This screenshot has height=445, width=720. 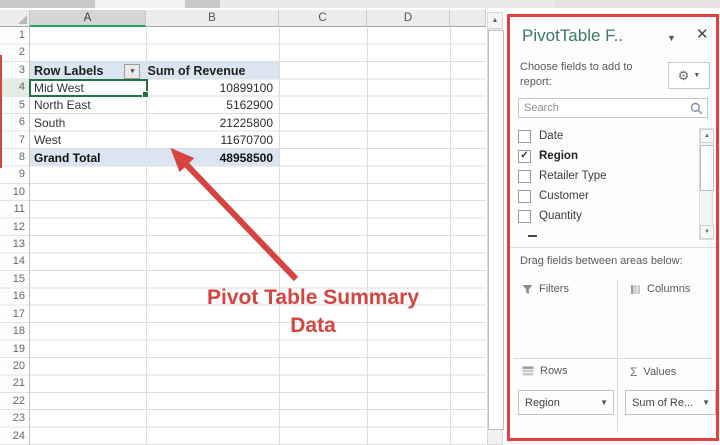 What do you see at coordinates (50, 122) in the screenshot?
I see `pivot-row-label: South` at bounding box center [50, 122].